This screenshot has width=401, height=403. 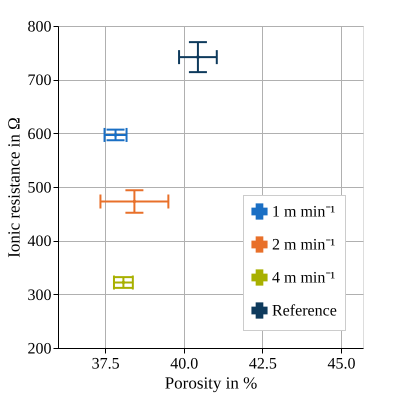 I want to click on y-tick-label: 200, so click(x=40, y=349).